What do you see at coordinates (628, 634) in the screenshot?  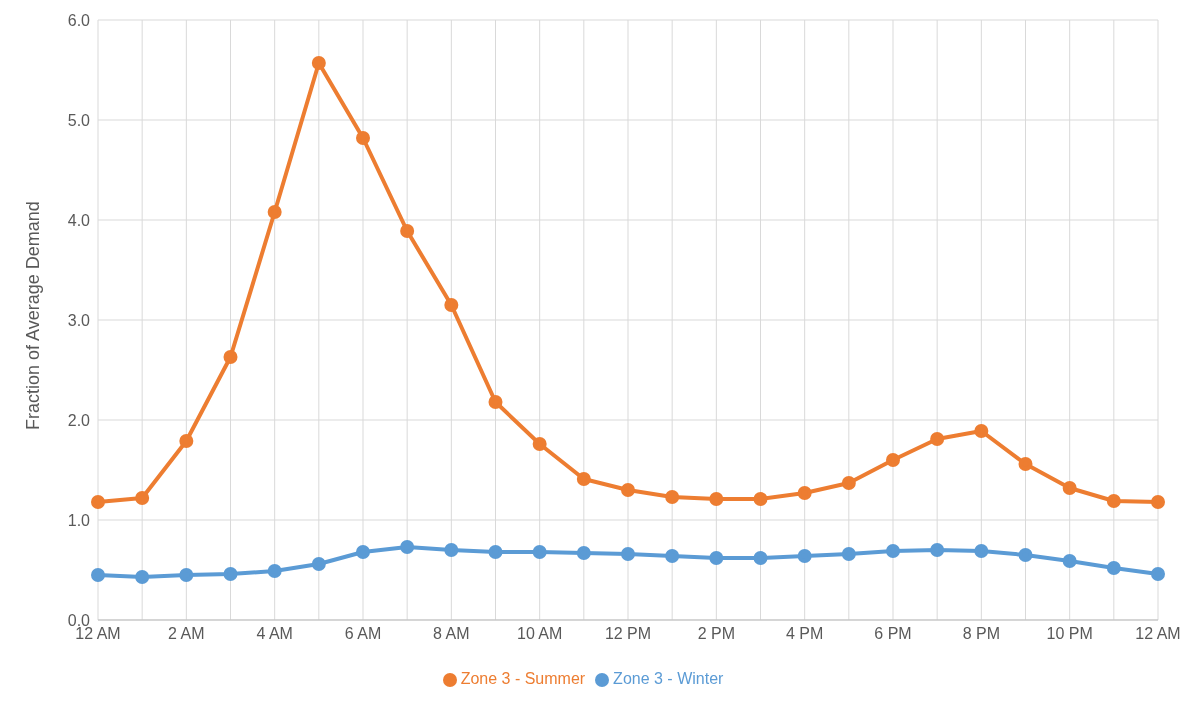 I see `x-tick-label: 12 PM` at bounding box center [628, 634].